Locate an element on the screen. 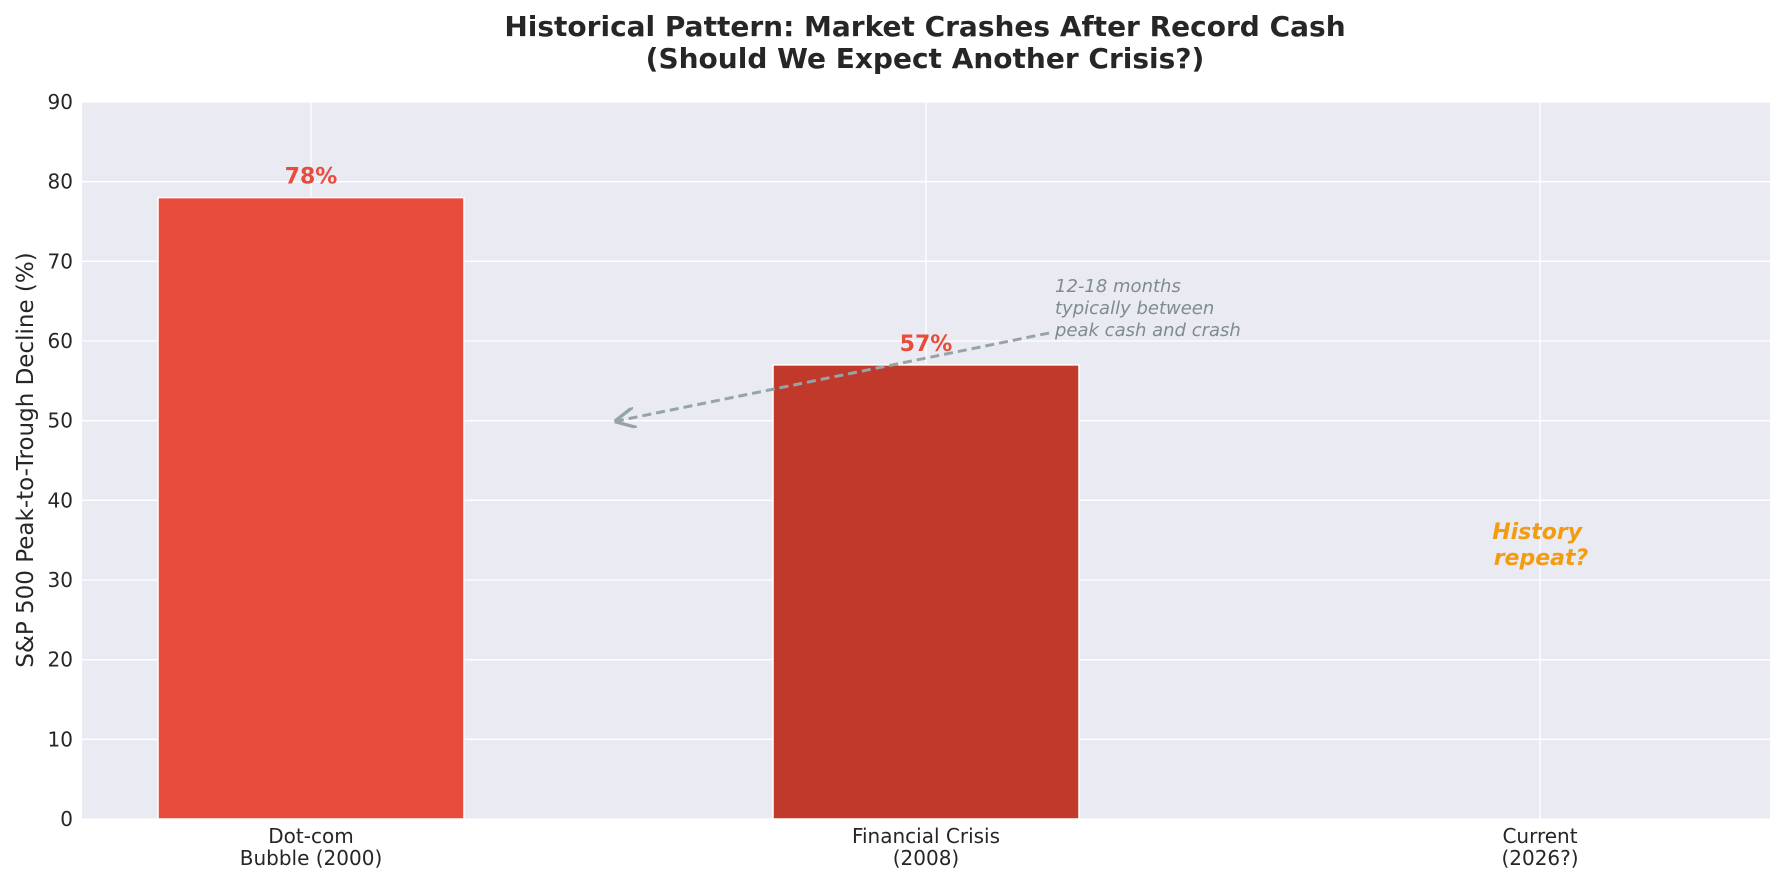 This screenshot has height=885, width=1785. y-axis-label: S&P 500 Peak-to-Trough Decline (%) is located at coordinates (26, 459).